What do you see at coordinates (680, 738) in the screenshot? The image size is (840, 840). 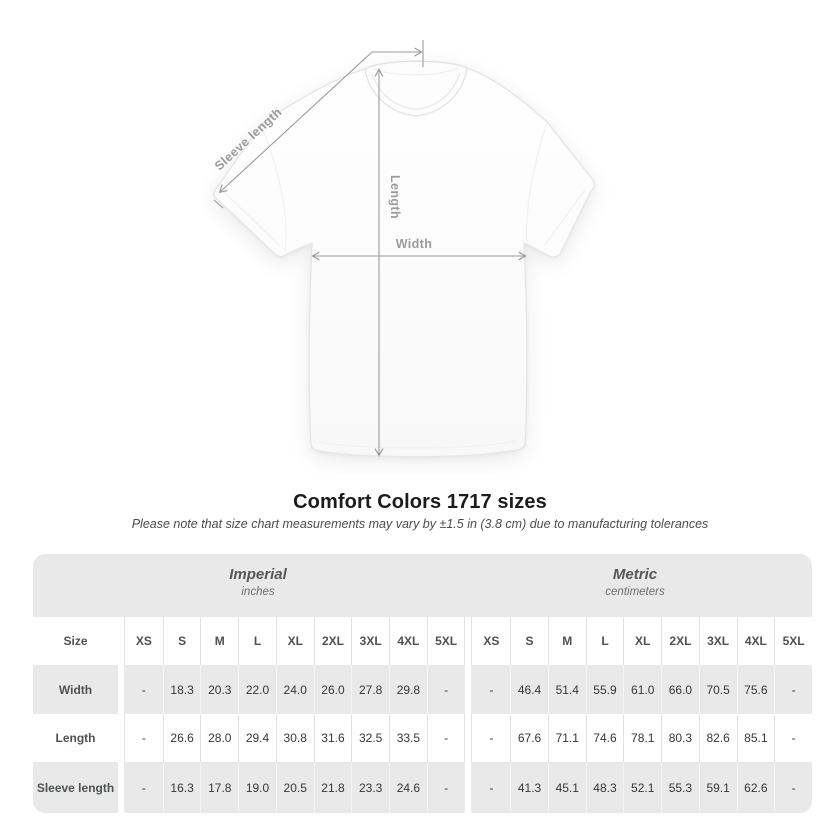 I see `value-cell: 80.3` at bounding box center [680, 738].